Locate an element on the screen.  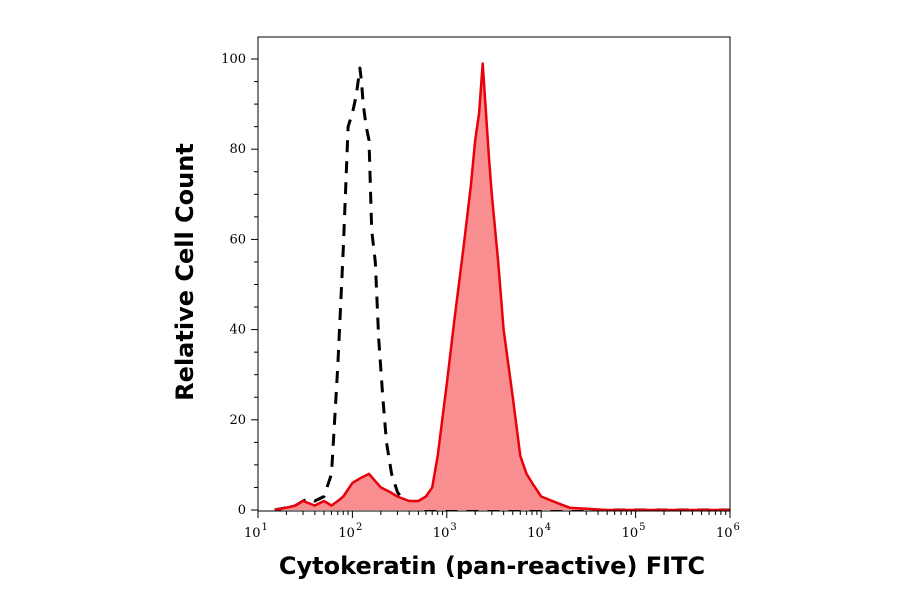
y-axis-title: Relative Cell Count is located at coordinates (185, 272).